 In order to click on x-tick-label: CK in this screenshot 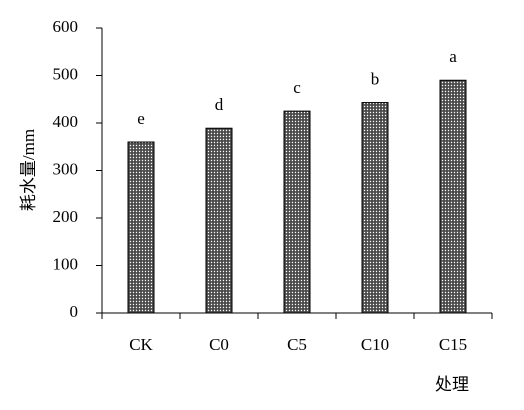, I will do `click(141, 344)`.